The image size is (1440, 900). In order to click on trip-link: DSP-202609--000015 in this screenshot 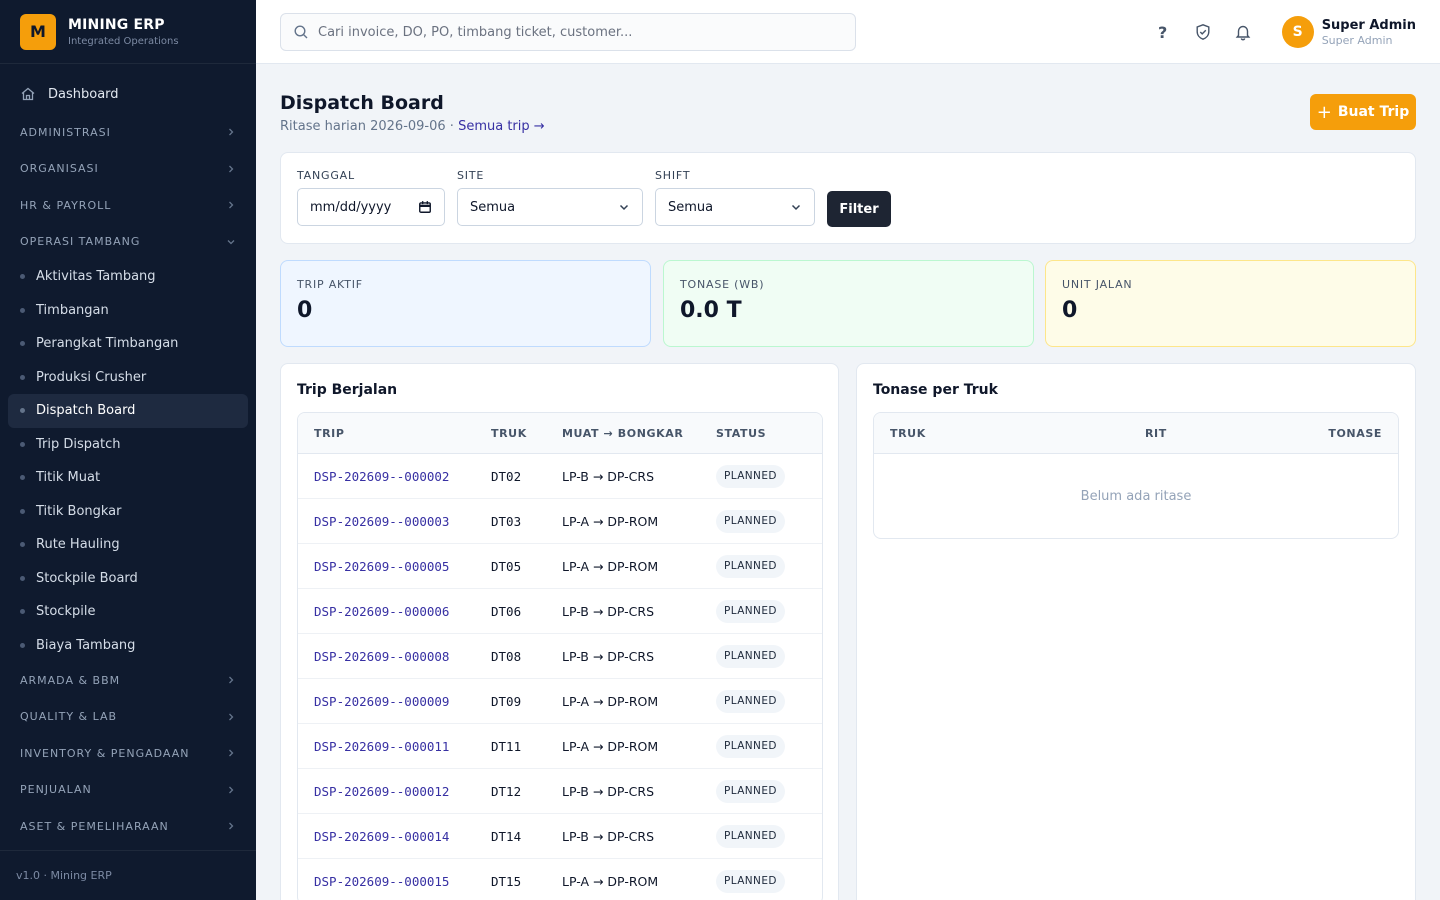, I will do `click(382, 881)`.